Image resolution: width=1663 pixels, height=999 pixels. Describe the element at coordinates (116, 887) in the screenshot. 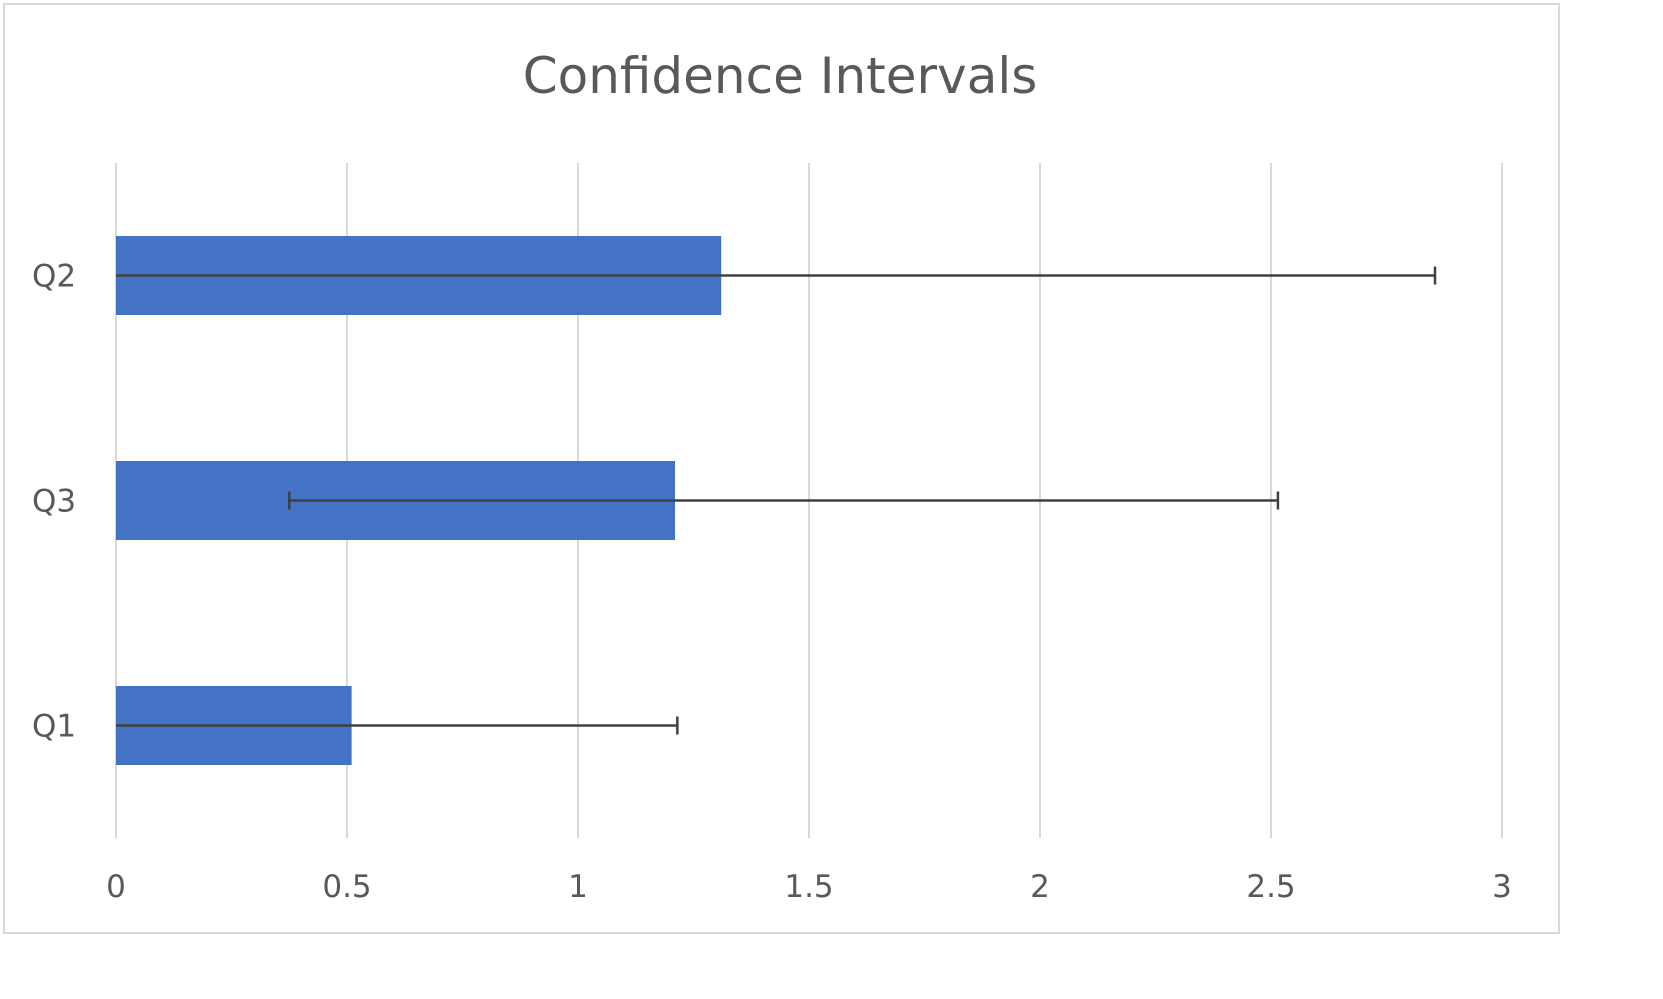

I see `x-tick-label: 0` at that location.